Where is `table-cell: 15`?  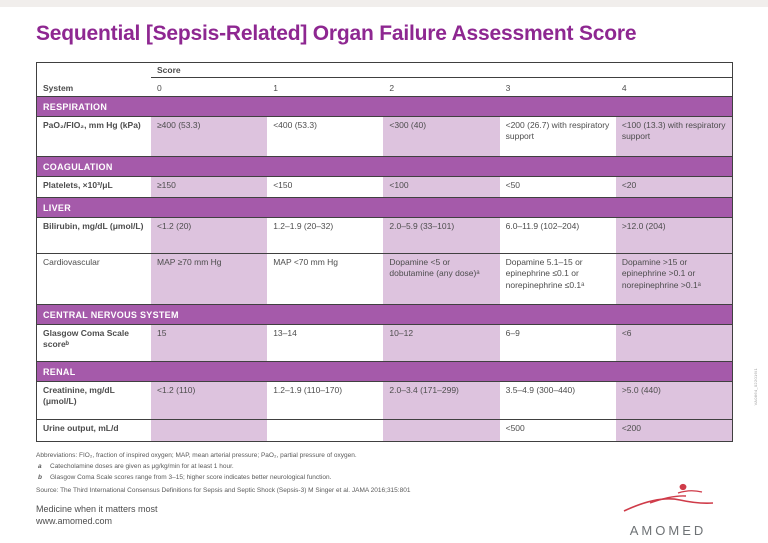 table-cell: 15 is located at coordinates (209, 343).